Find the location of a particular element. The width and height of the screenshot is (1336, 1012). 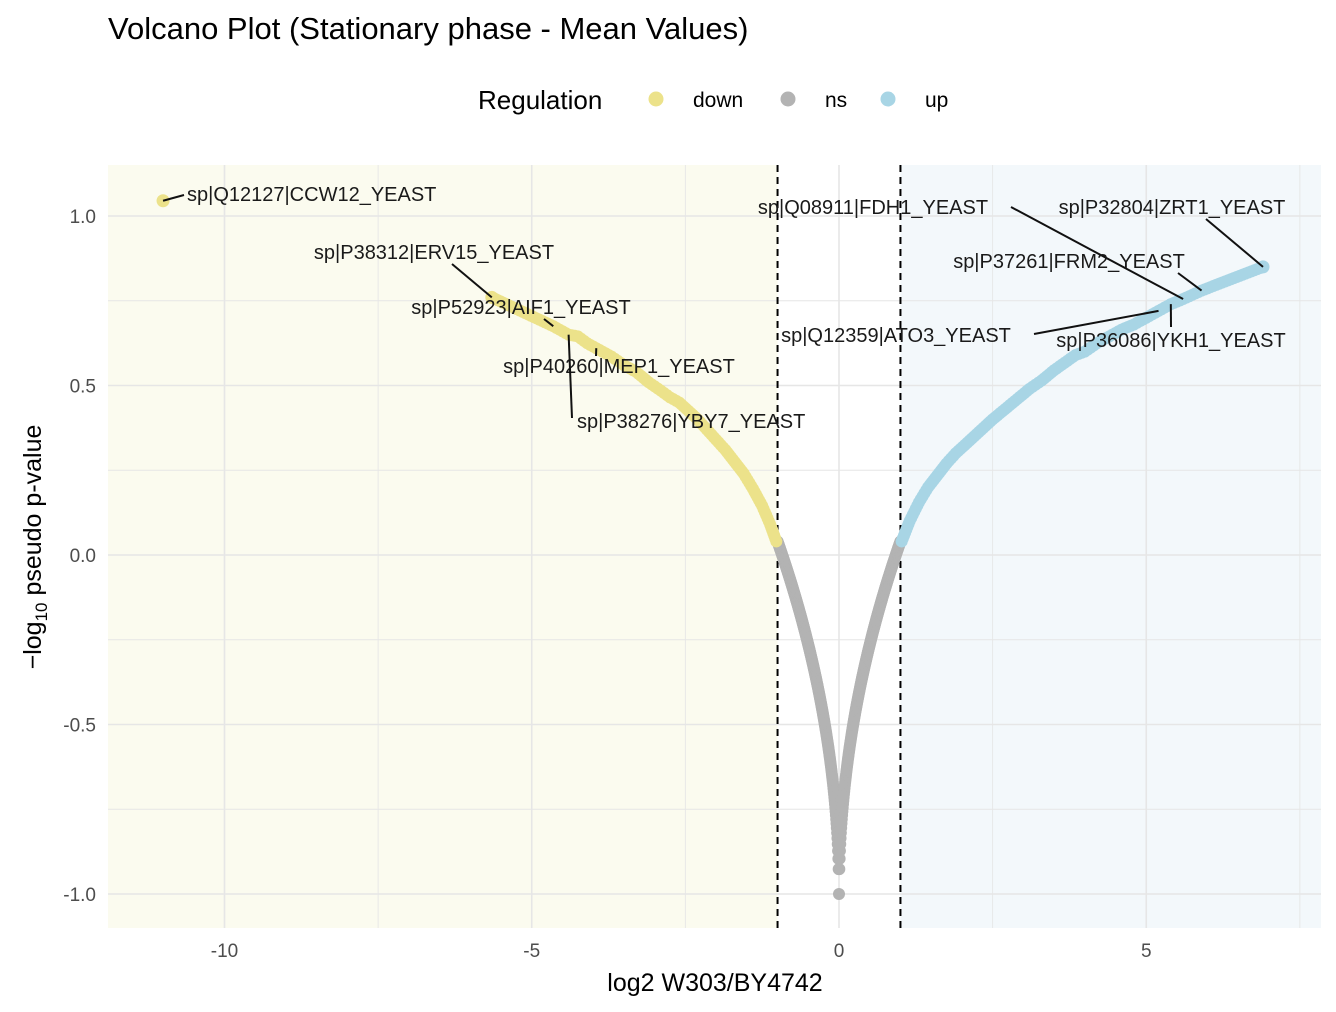

y-tick-label: 1.0 is located at coordinates (83, 217).